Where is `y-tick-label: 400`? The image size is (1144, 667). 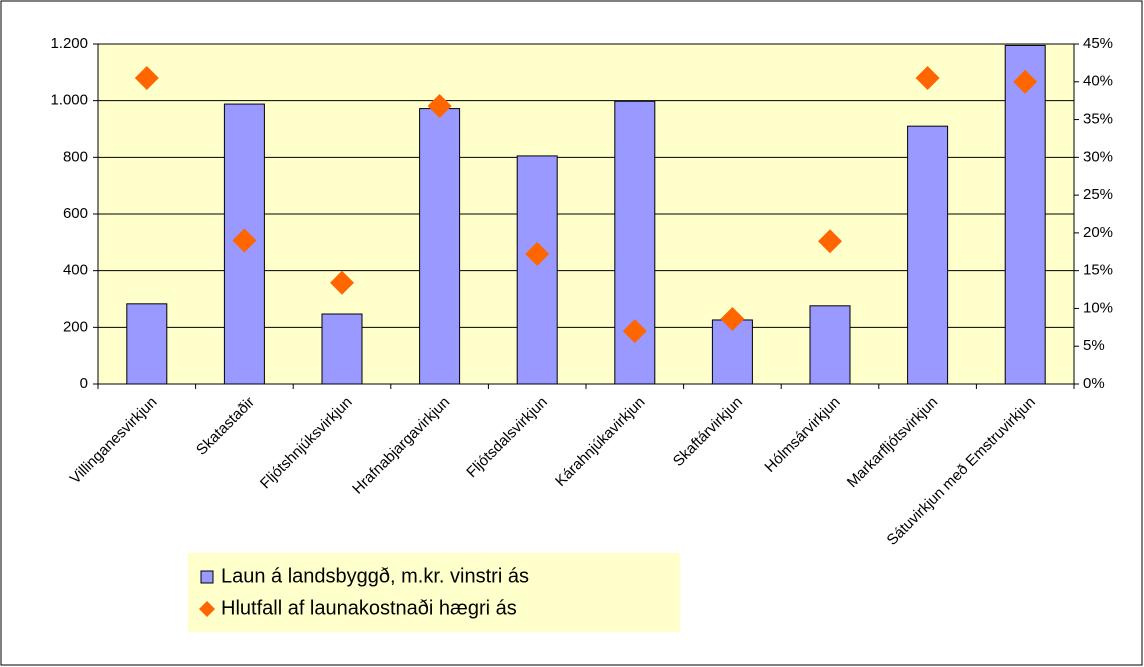
y-tick-label: 400 is located at coordinates (75, 270).